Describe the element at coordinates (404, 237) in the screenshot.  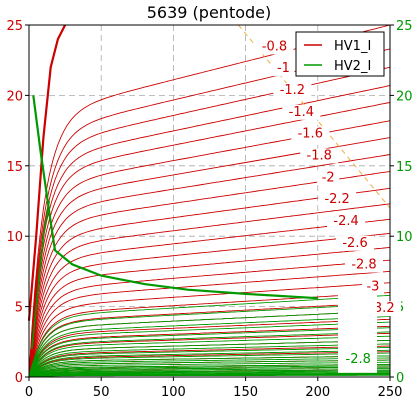
I see `y-right-tick-label: 10` at that location.